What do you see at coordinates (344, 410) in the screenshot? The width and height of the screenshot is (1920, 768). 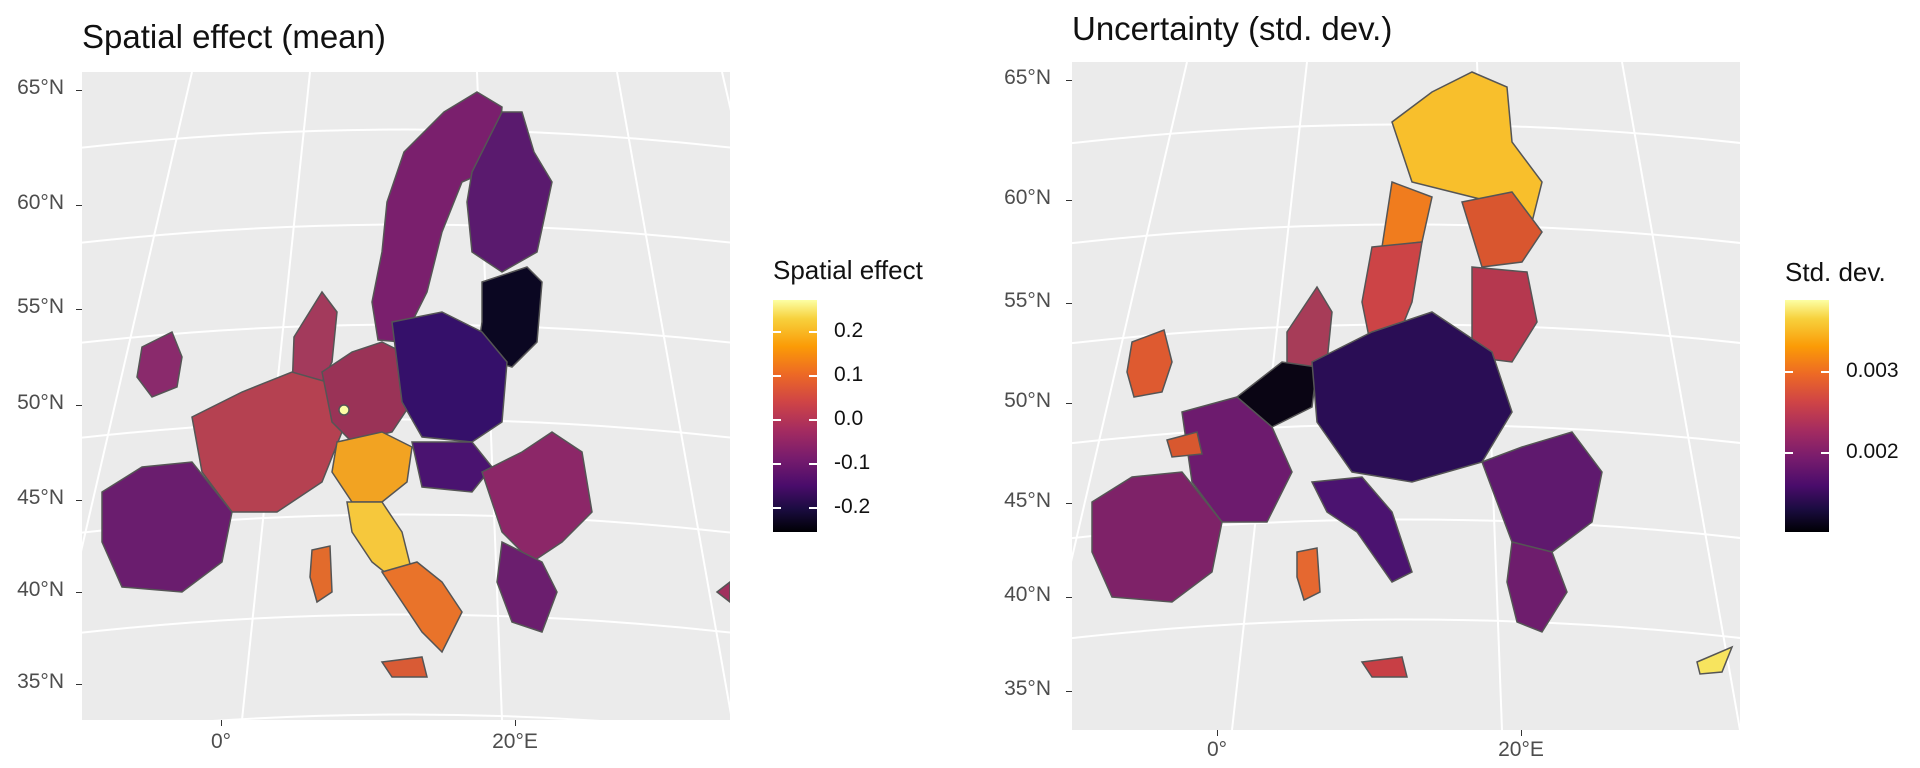 I see `region-luxembourg` at bounding box center [344, 410].